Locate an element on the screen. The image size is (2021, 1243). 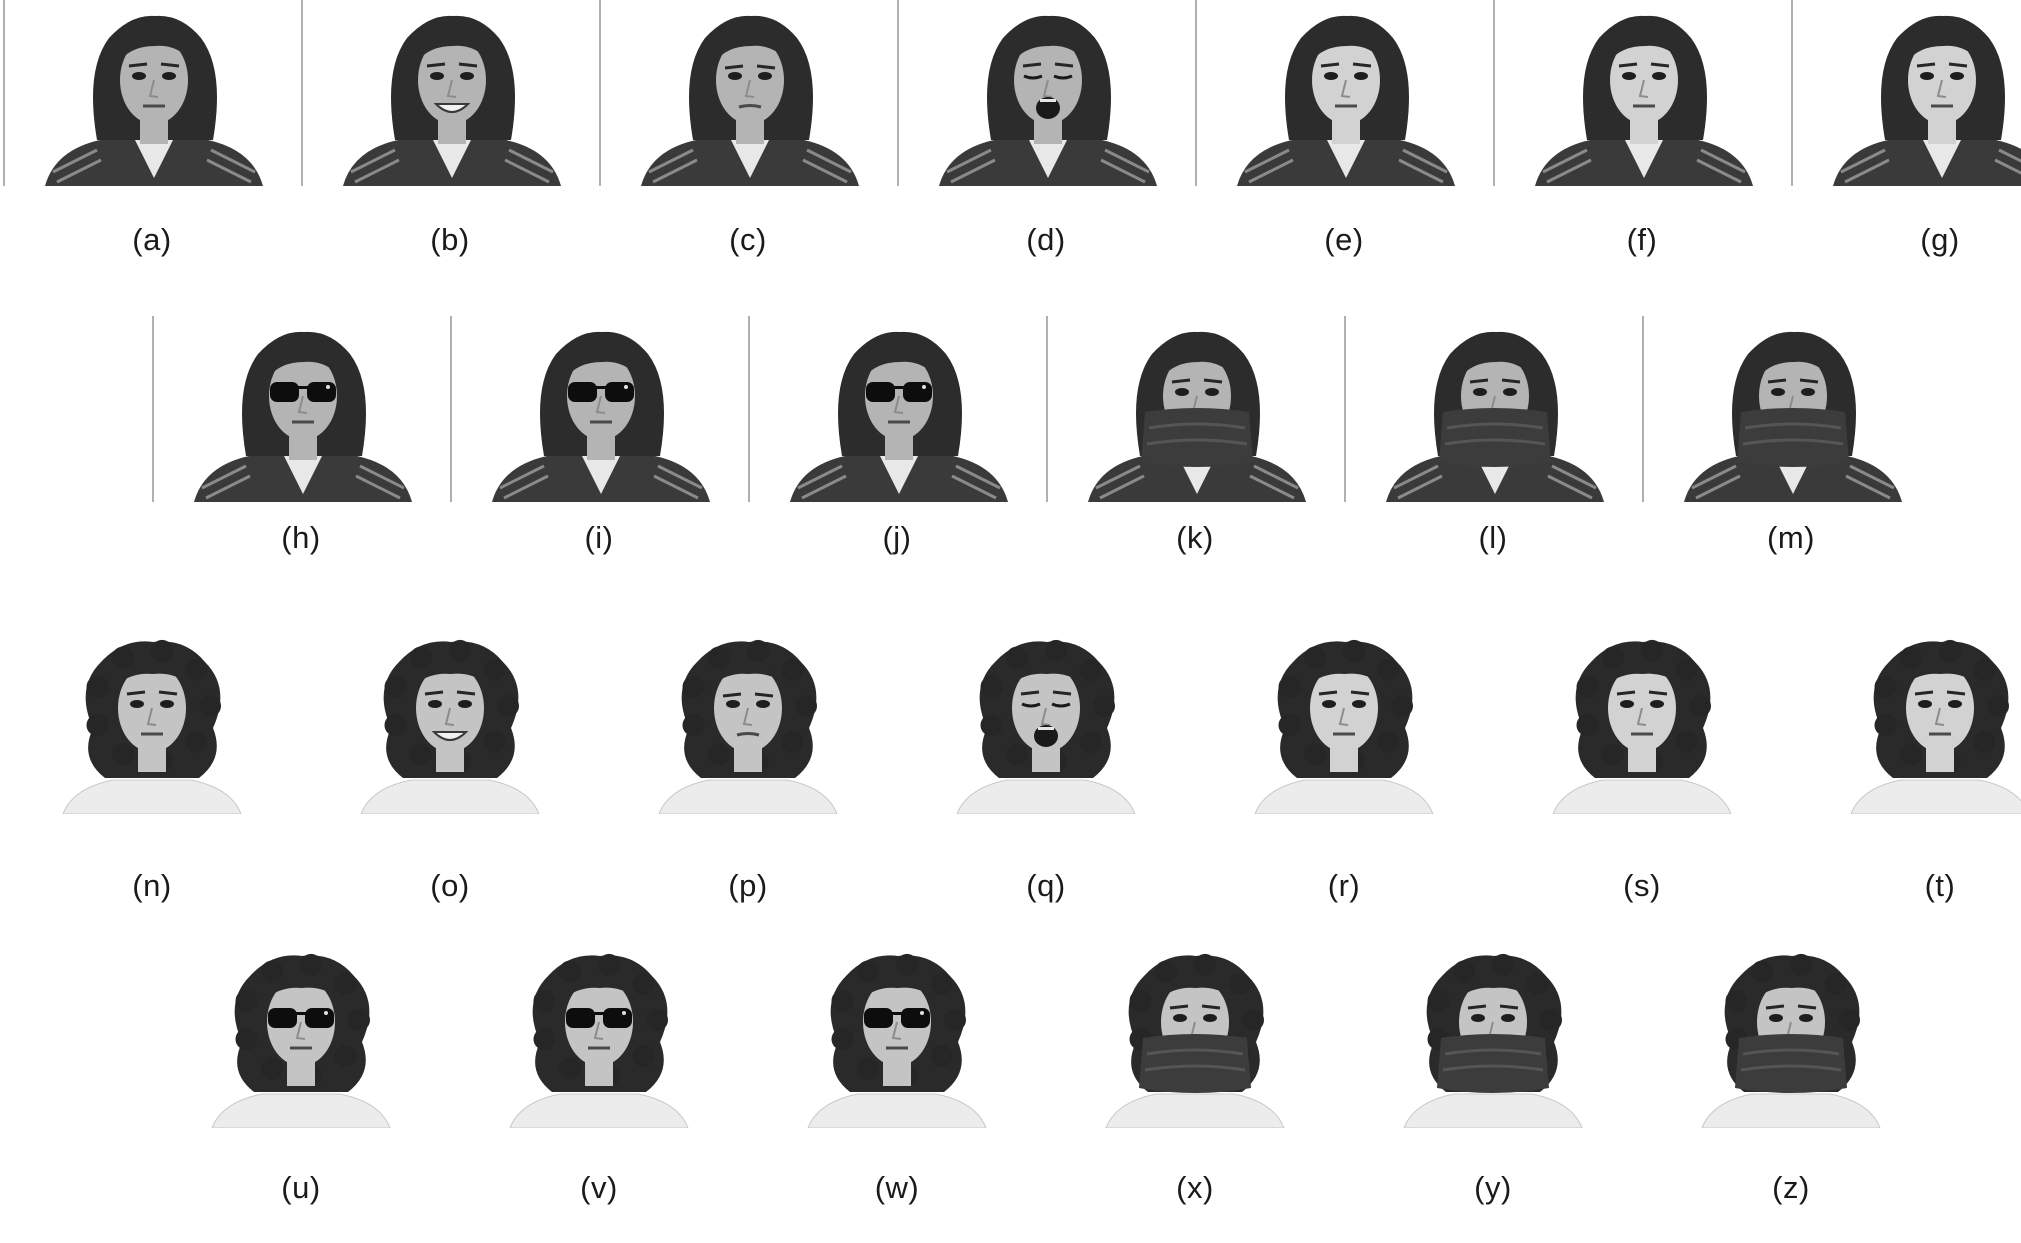
panel-caption: (j) is located at coordinates (897, 537).